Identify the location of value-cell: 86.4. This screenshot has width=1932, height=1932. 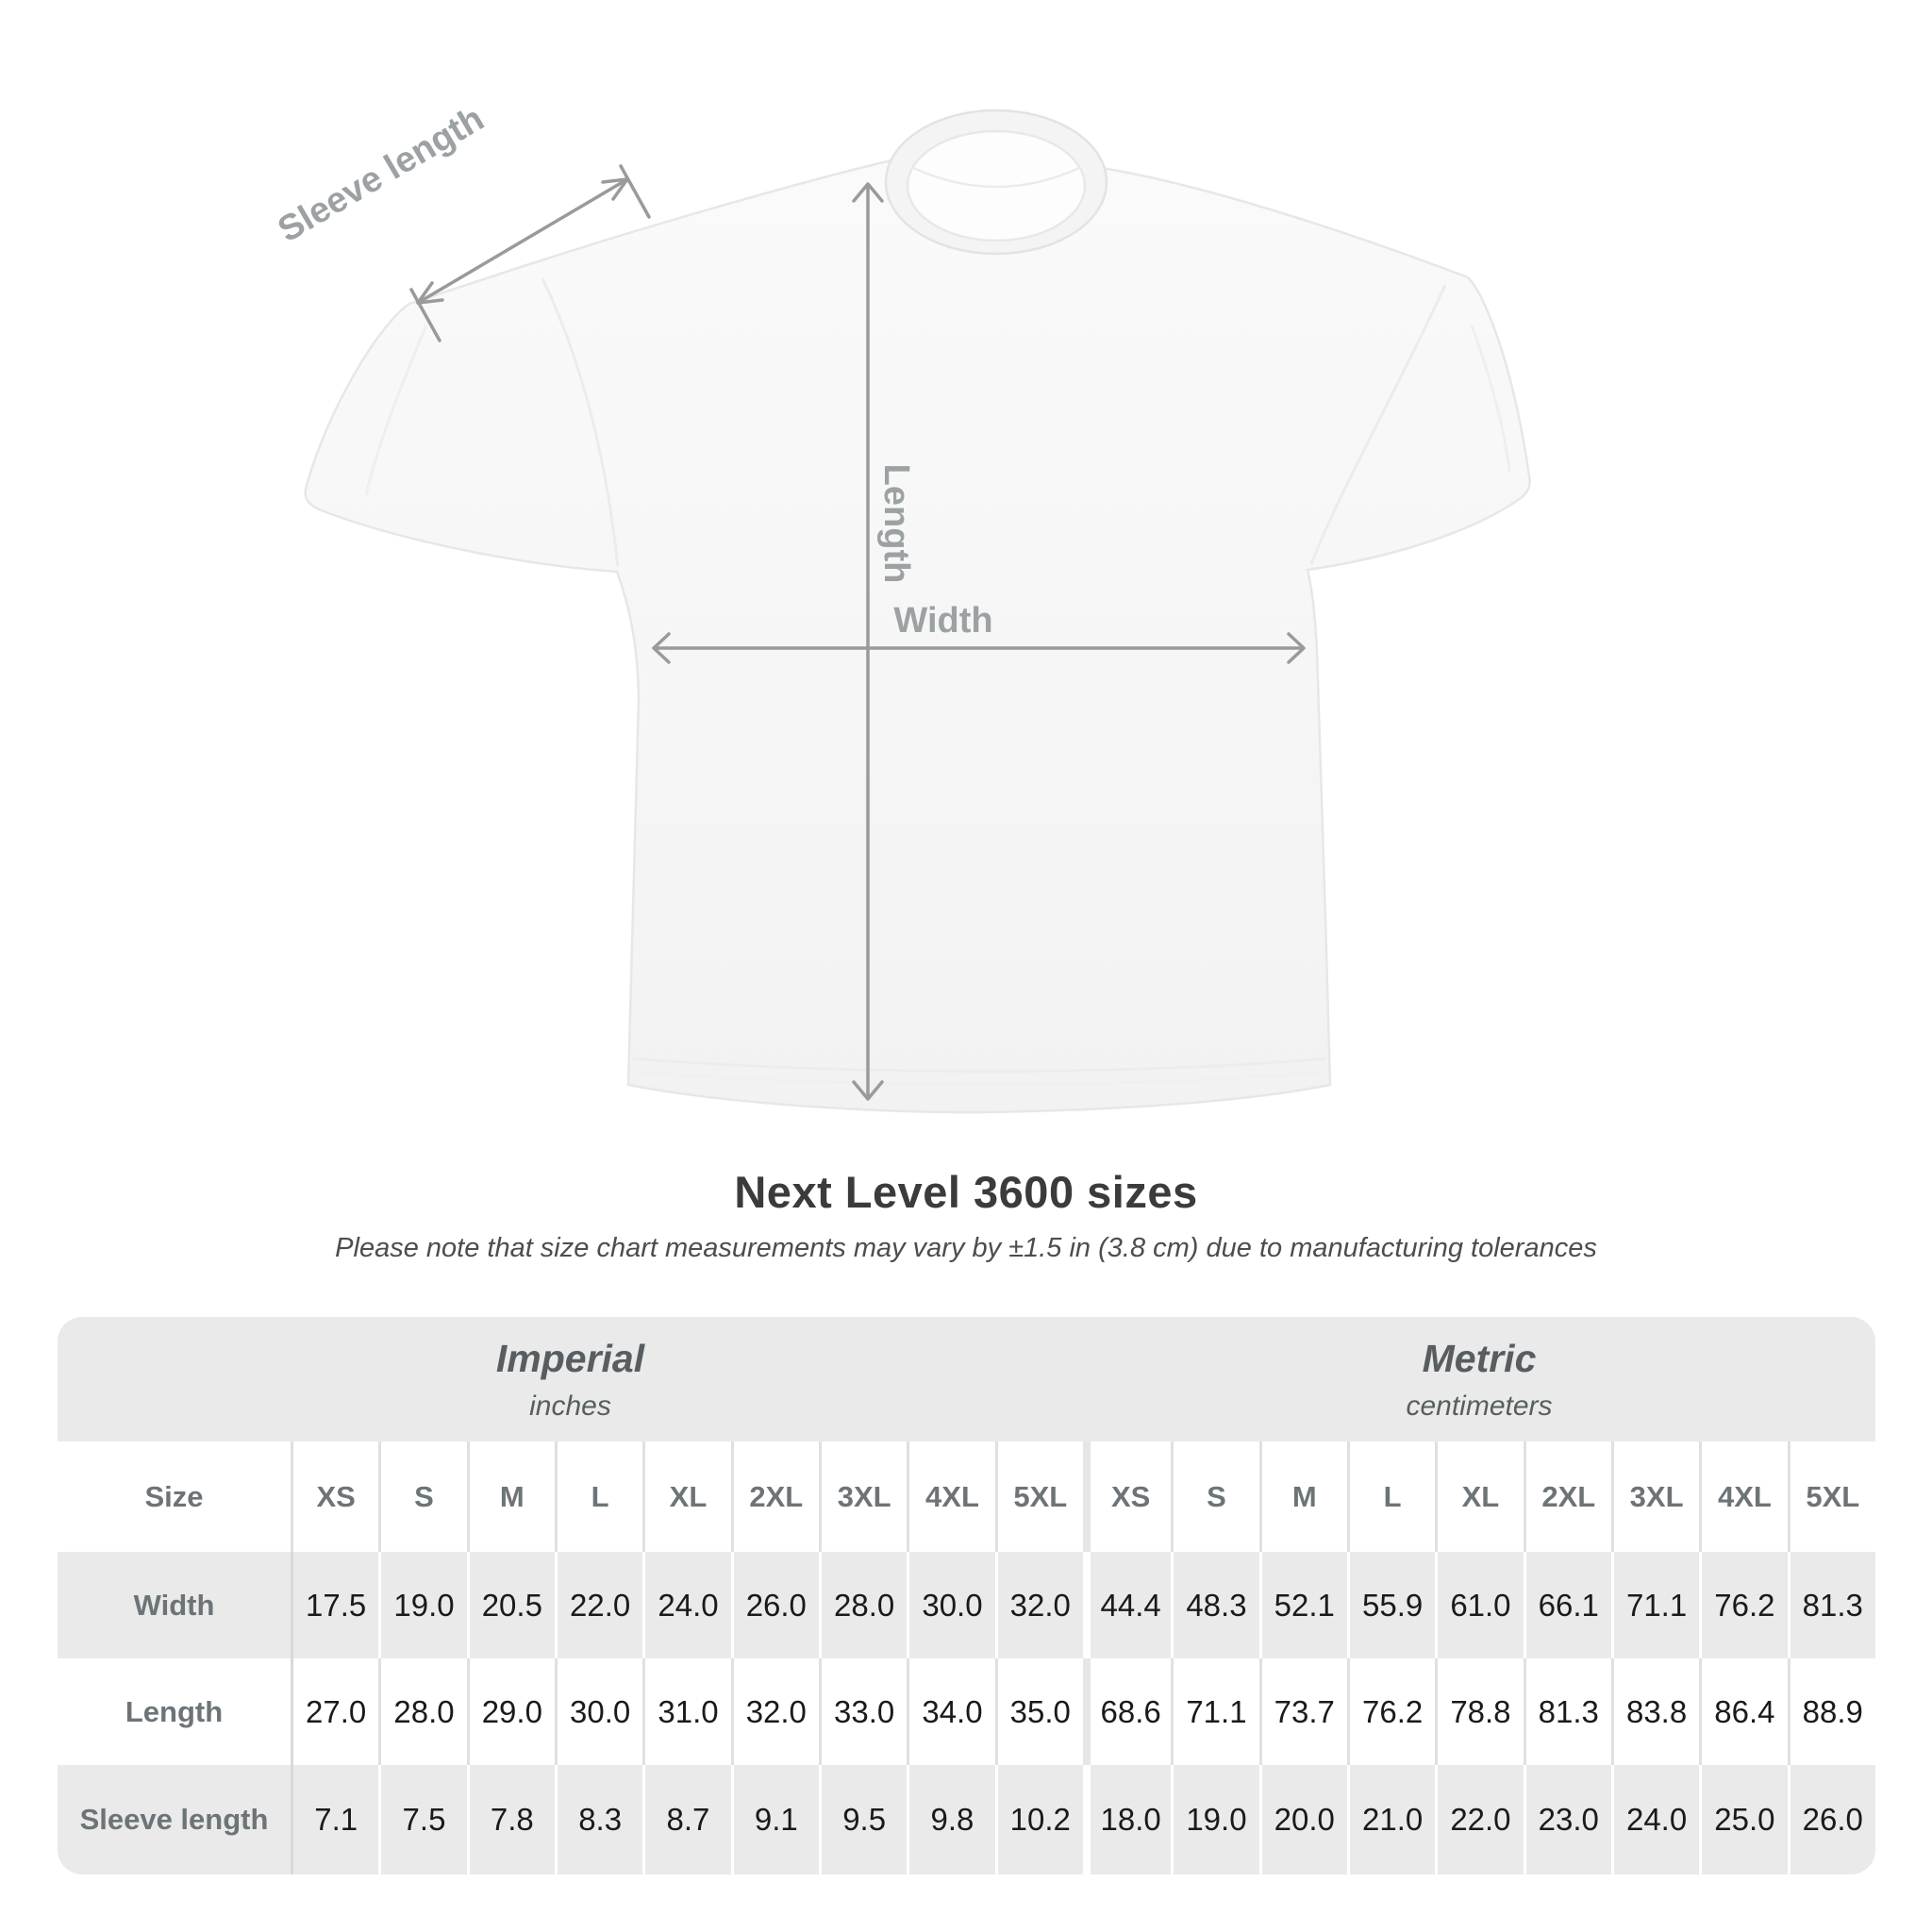
(1743, 1711).